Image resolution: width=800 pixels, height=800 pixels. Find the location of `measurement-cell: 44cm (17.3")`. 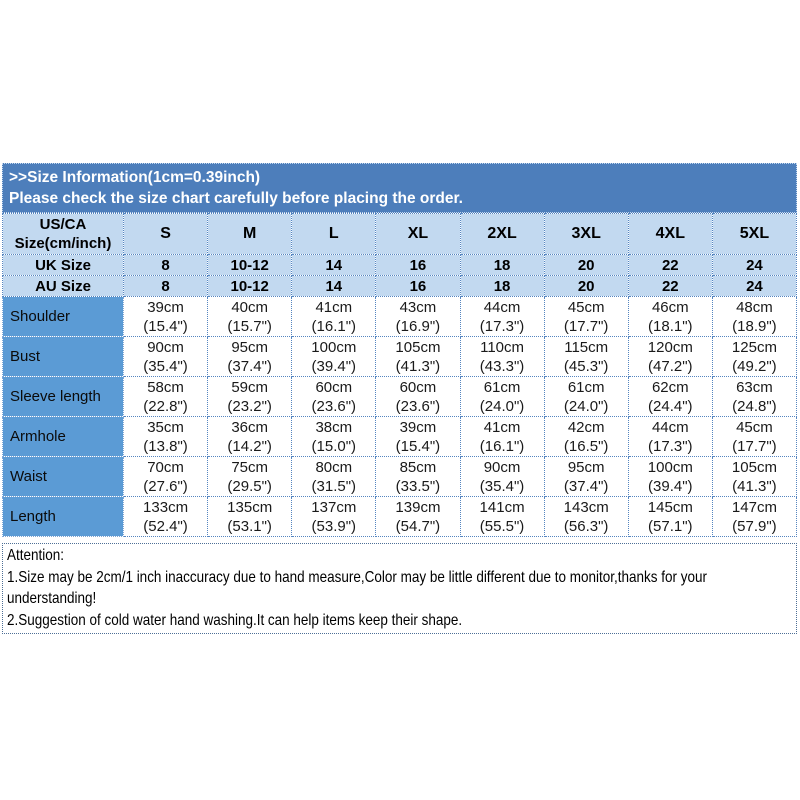

measurement-cell: 44cm (17.3") is located at coordinates (502, 316).